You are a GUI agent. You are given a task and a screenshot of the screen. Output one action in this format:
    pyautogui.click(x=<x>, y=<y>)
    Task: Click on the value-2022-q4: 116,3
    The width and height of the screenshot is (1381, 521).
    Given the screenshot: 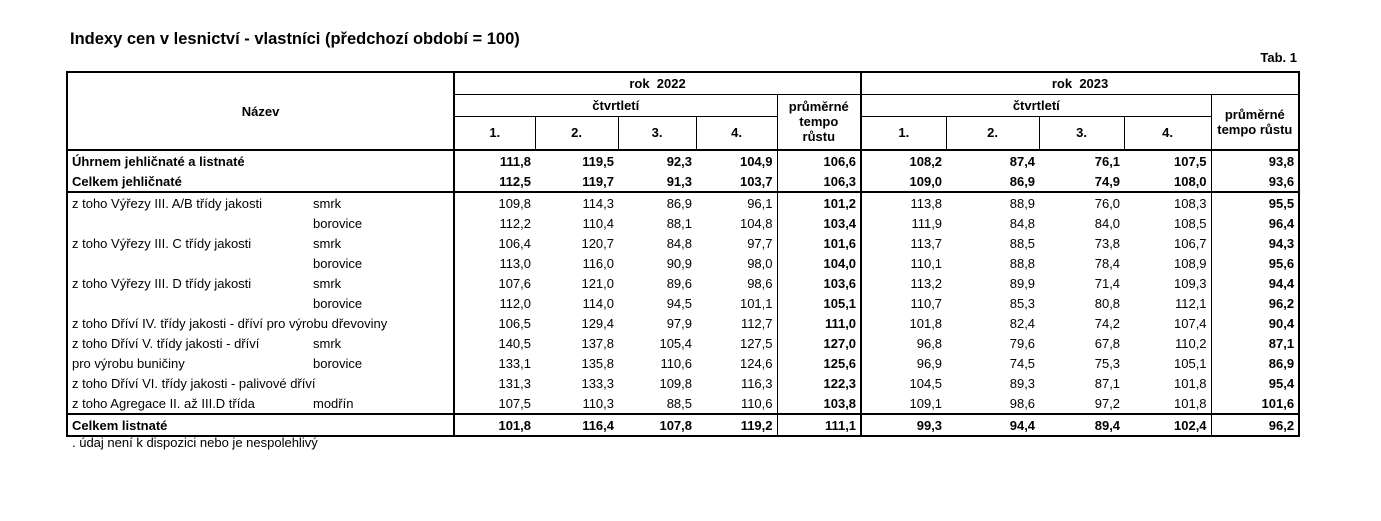 What is the action you would take?
    pyautogui.click(x=756, y=383)
    